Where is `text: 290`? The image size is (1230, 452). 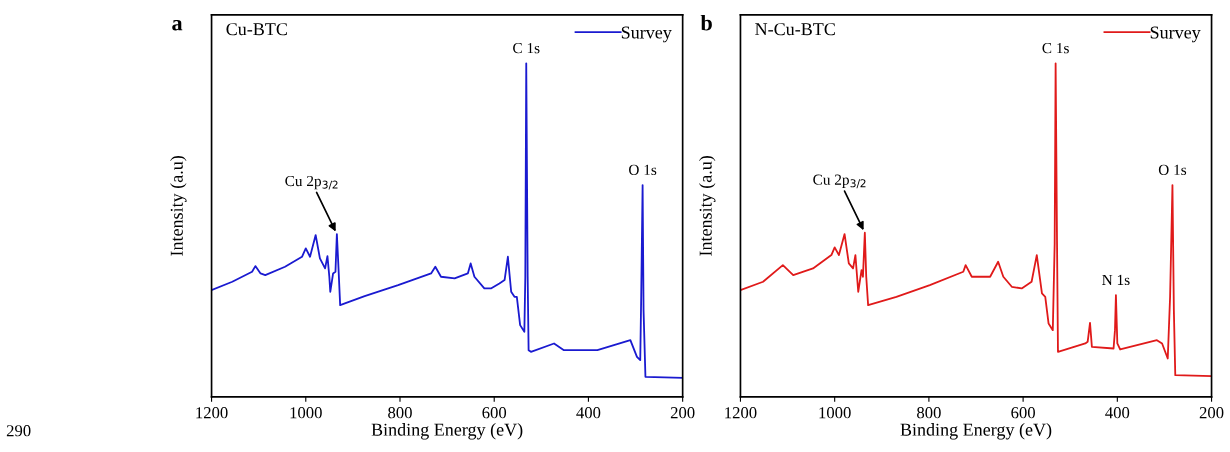
text: 290 is located at coordinates (18, 431).